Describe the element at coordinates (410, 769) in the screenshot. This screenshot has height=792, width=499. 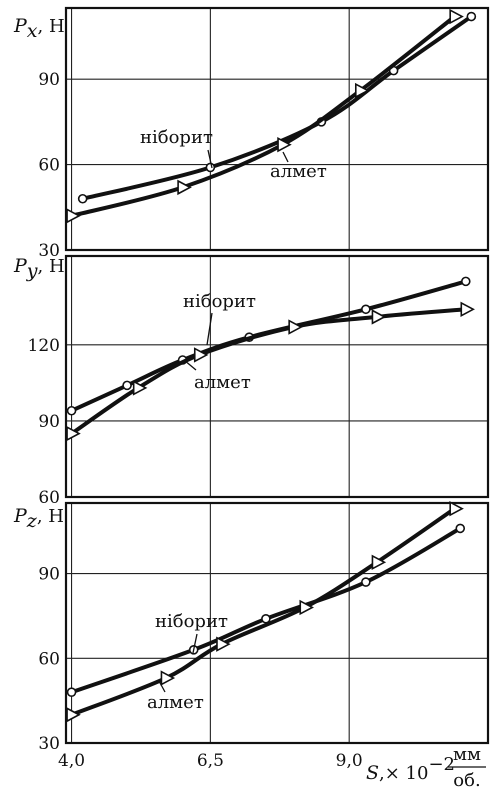
I see `svg-text: S,× 10−2` at that location.